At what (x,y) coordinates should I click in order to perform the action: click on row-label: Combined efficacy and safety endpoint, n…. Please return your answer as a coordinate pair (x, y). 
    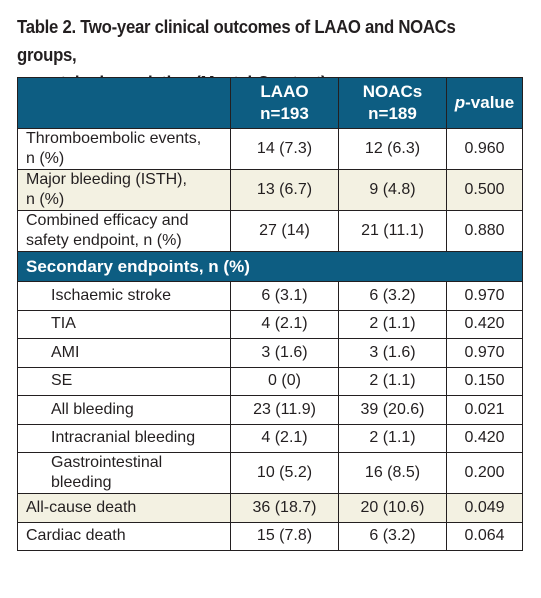
    Looking at the image, I should click on (124, 231).